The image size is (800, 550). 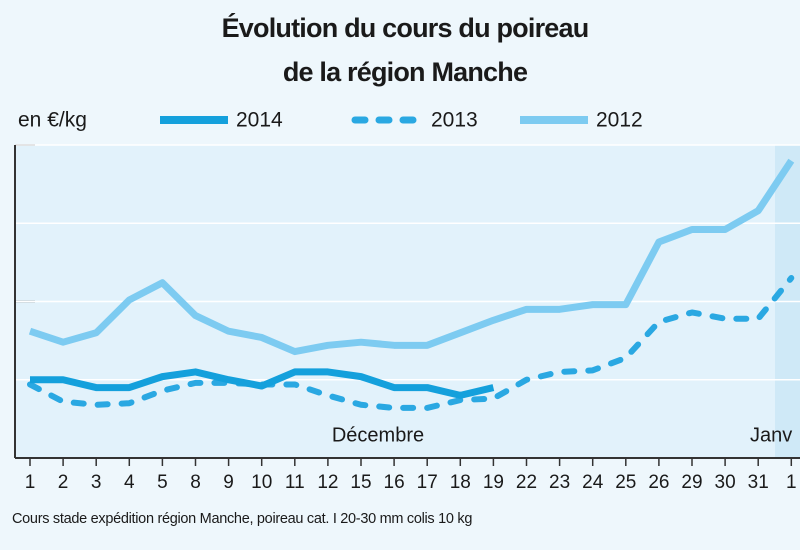 What do you see at coordinates (378, 435) in the screenshot?
I see `month-label: Décembre` at bounding box center [378, 435].